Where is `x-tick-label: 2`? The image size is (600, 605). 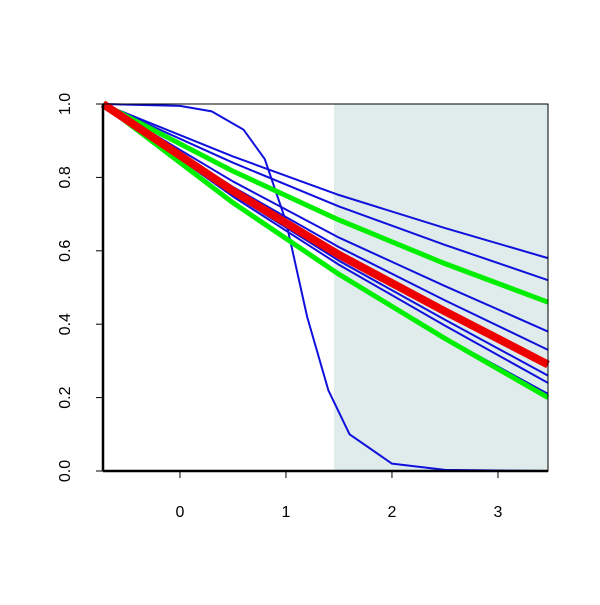 x-tick-label: 2 is located at coordinates (392, 512).